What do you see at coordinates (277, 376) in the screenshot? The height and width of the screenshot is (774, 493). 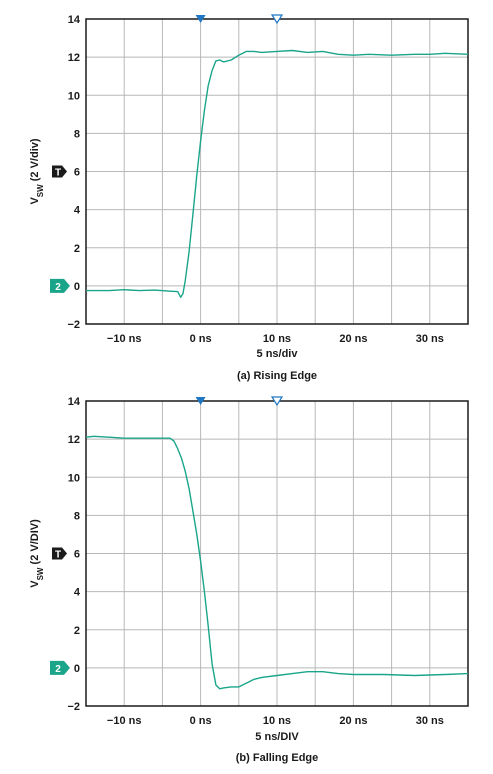 I see `figure-caption: (a) Rising Edge` at bounding box center [277, 376].